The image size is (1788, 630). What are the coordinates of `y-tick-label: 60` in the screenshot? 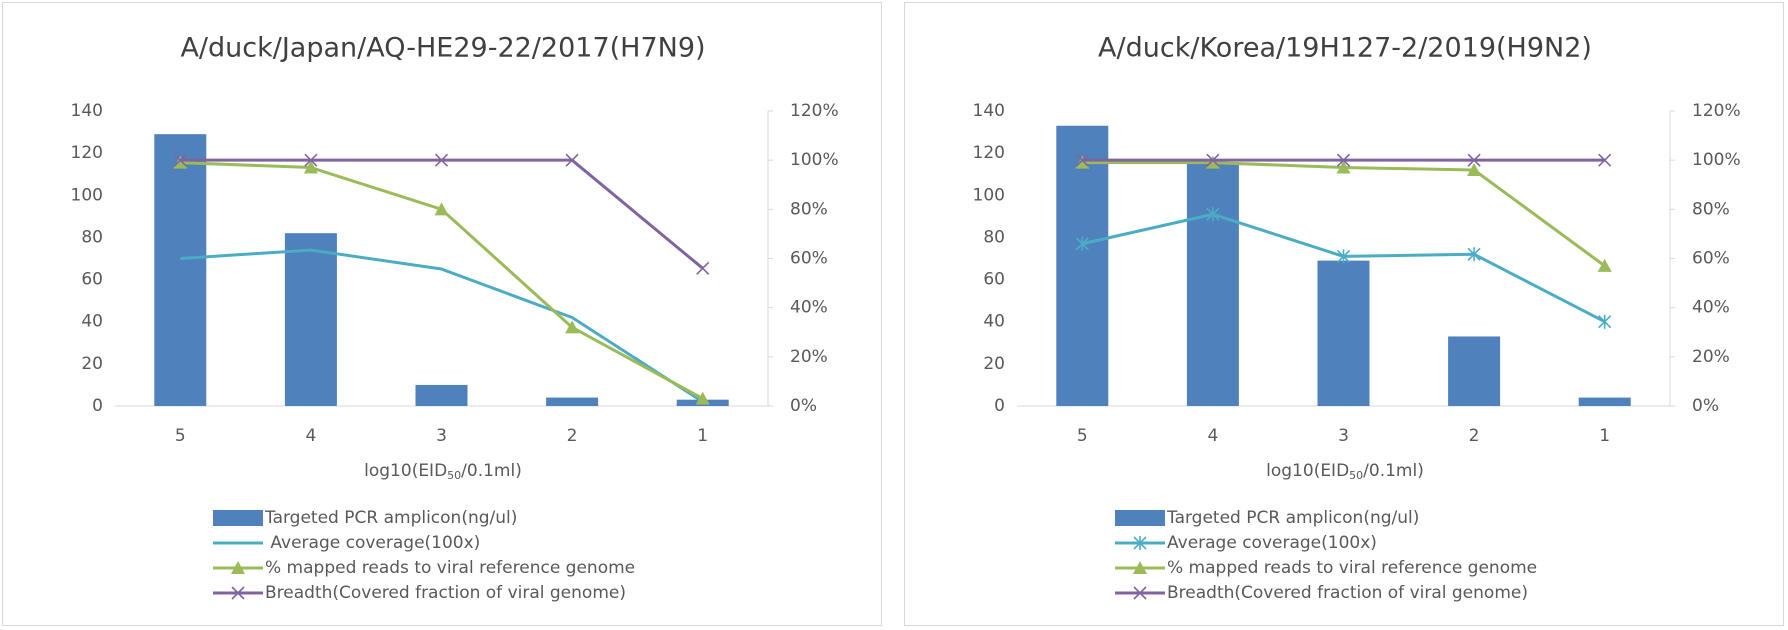 It's located at (994, 280).